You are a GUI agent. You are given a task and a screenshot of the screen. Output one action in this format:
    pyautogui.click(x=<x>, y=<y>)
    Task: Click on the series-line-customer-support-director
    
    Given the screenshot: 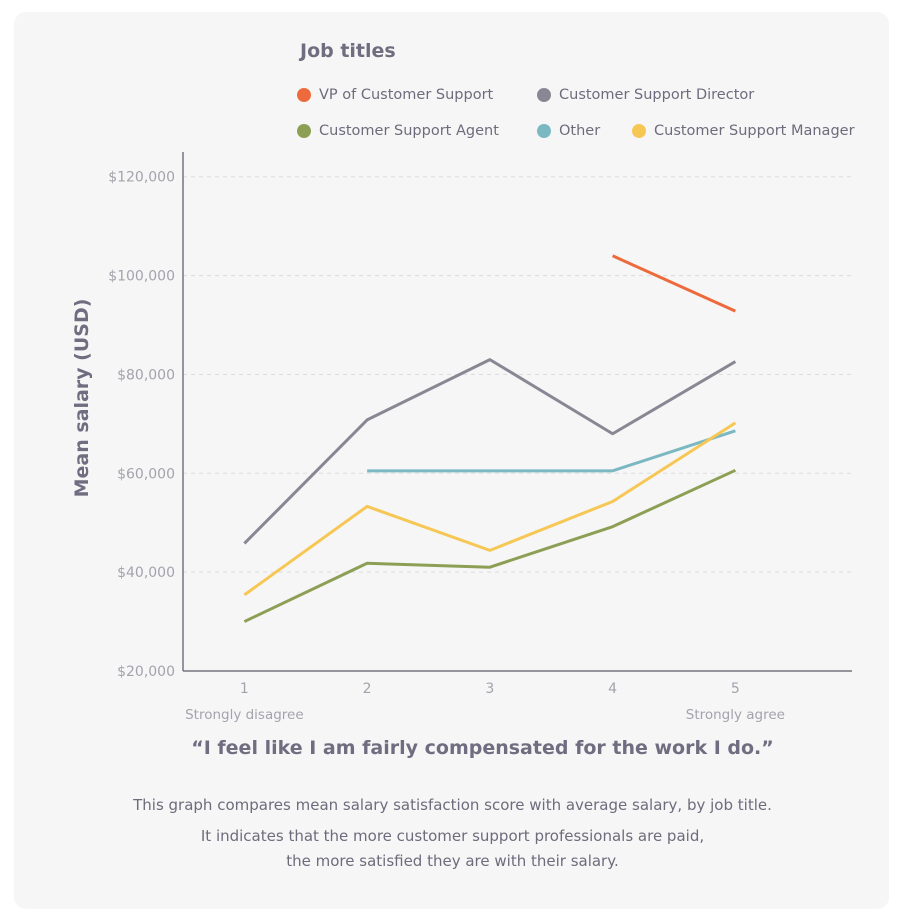 What is the action you would take?
    pyautogui.click(x=490, y=451)
    